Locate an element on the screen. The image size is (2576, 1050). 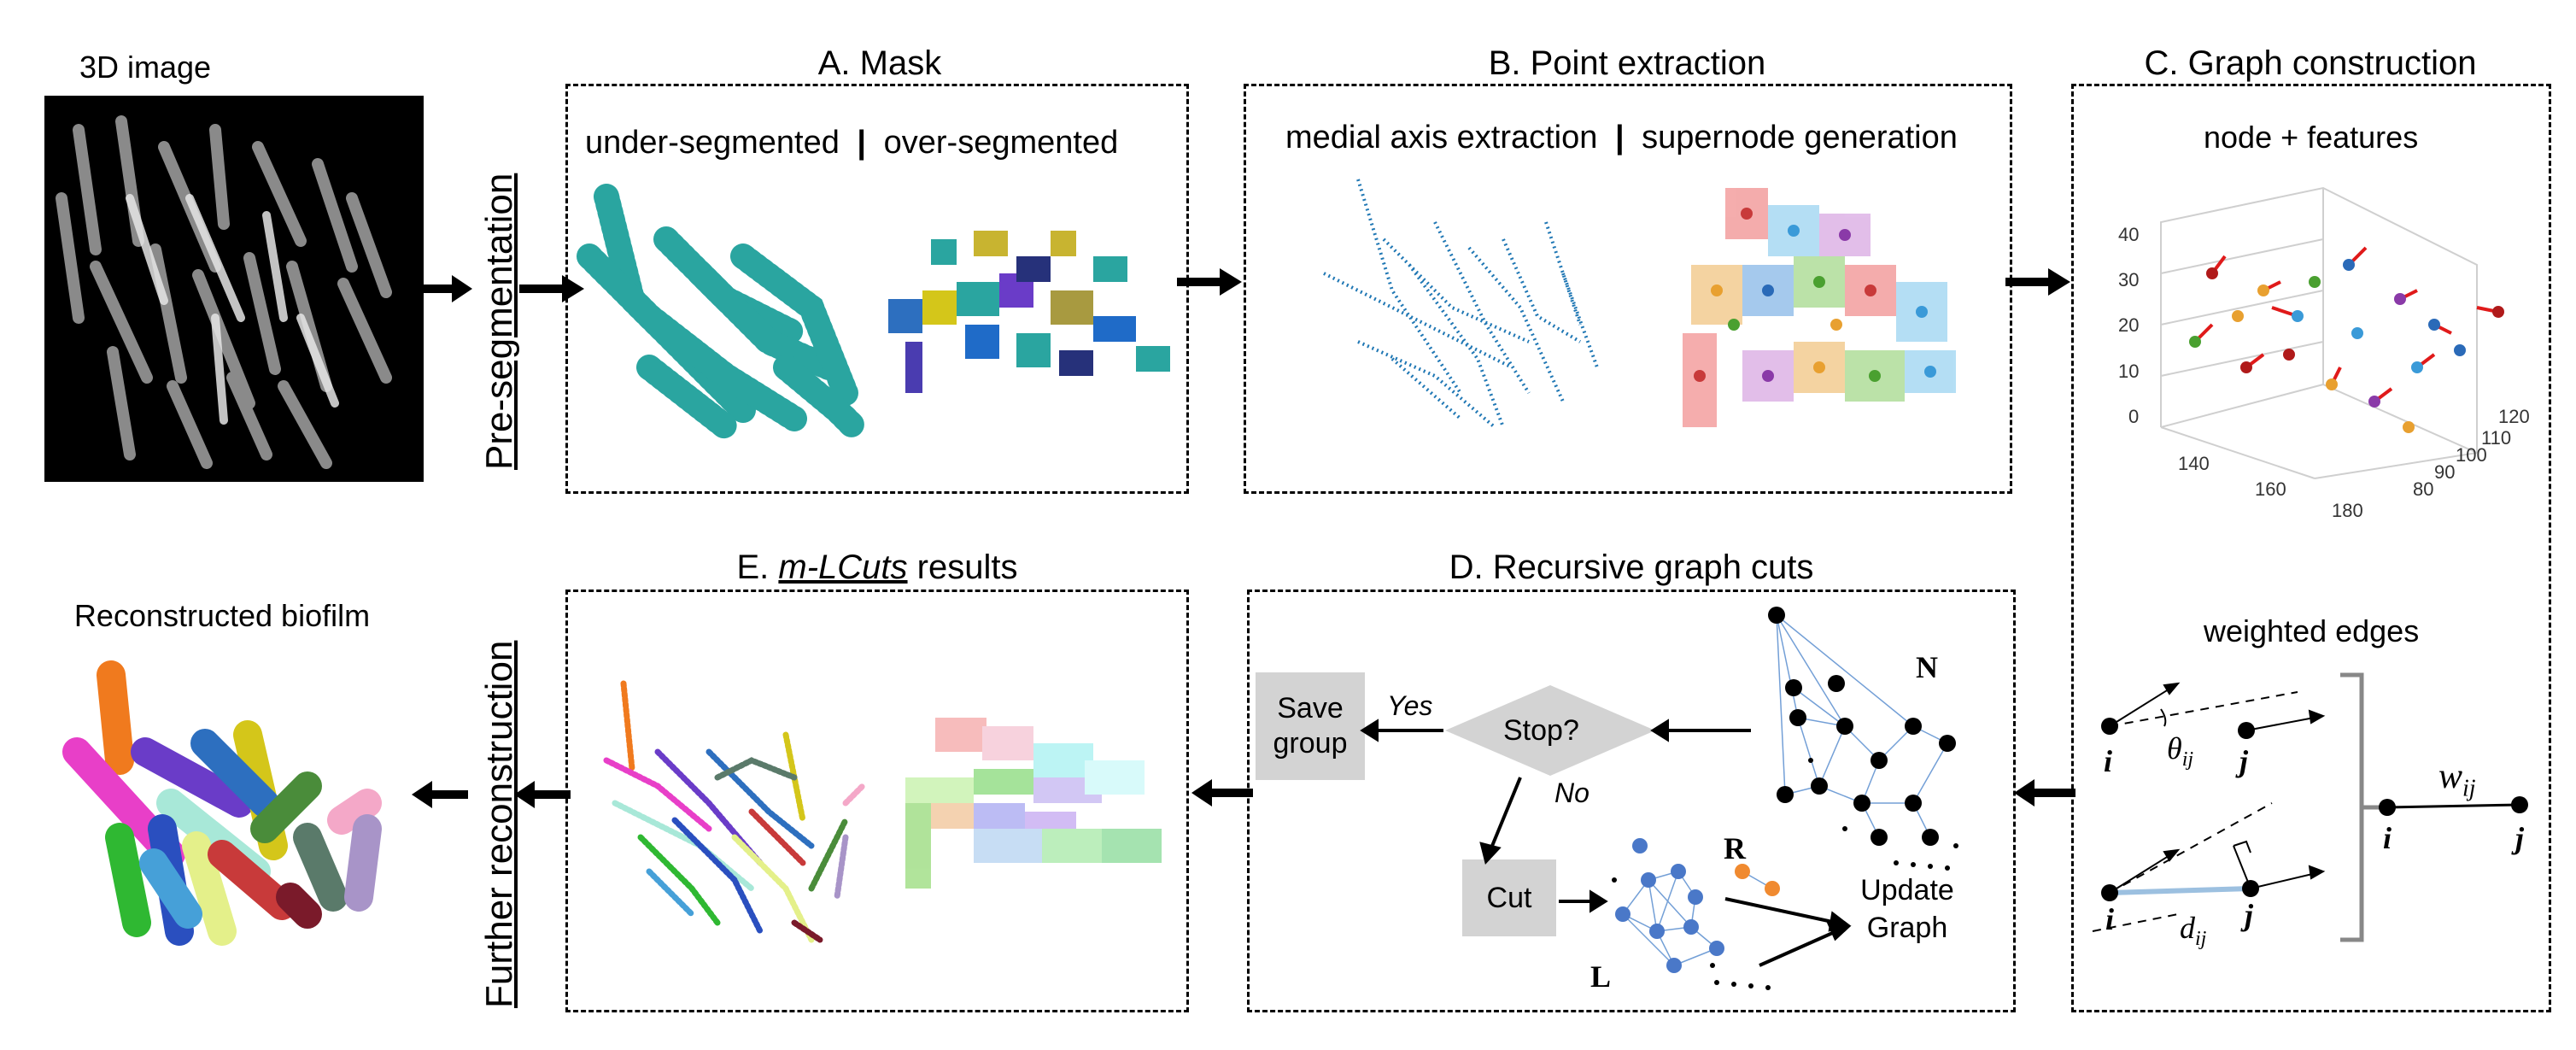
panel-d-graph-diagram is located at coordinates (1659, 798).